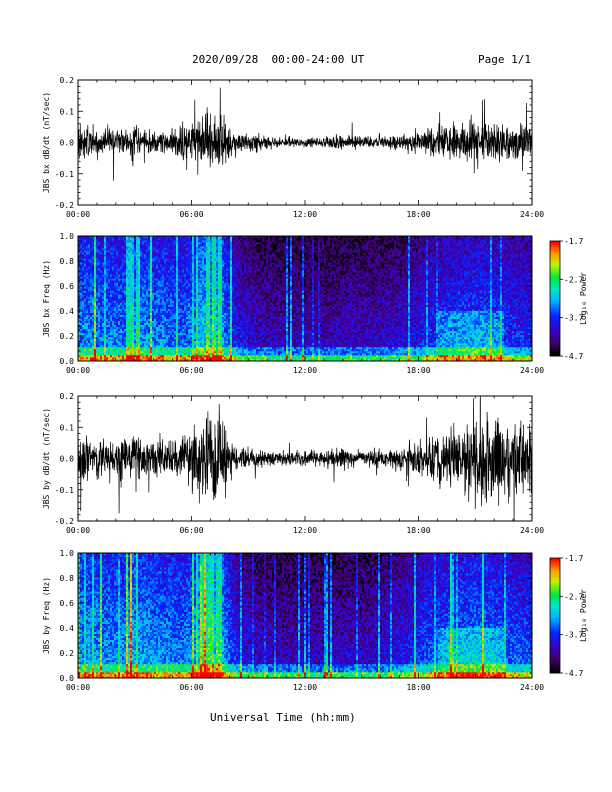 The width and height of the screenshot is (612, 792). What do you see at coordinates (46, 615) in the screenshot?
I see `y-axis-title: JBS by Freq (Hz)` at bounding box center [46, 615].